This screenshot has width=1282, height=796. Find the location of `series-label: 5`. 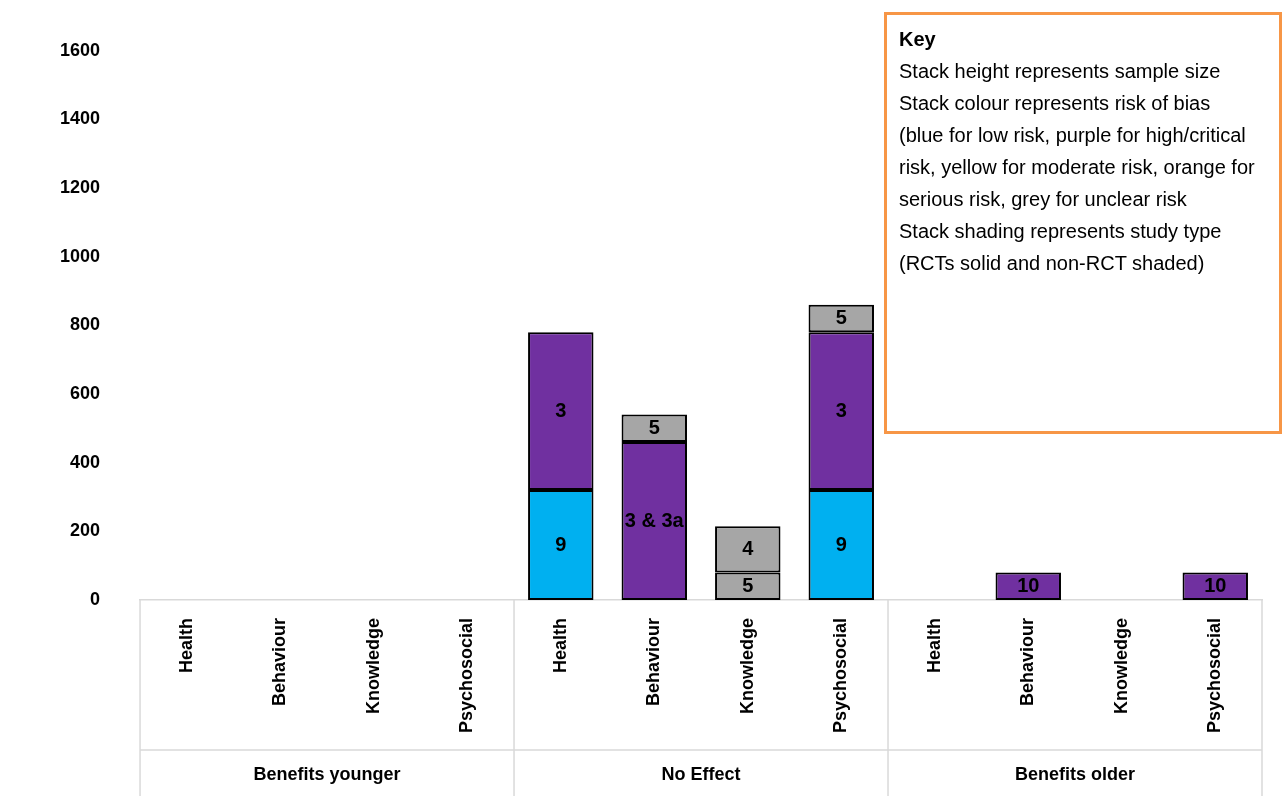

series-label: 5 is located at coordinates (654, 426).